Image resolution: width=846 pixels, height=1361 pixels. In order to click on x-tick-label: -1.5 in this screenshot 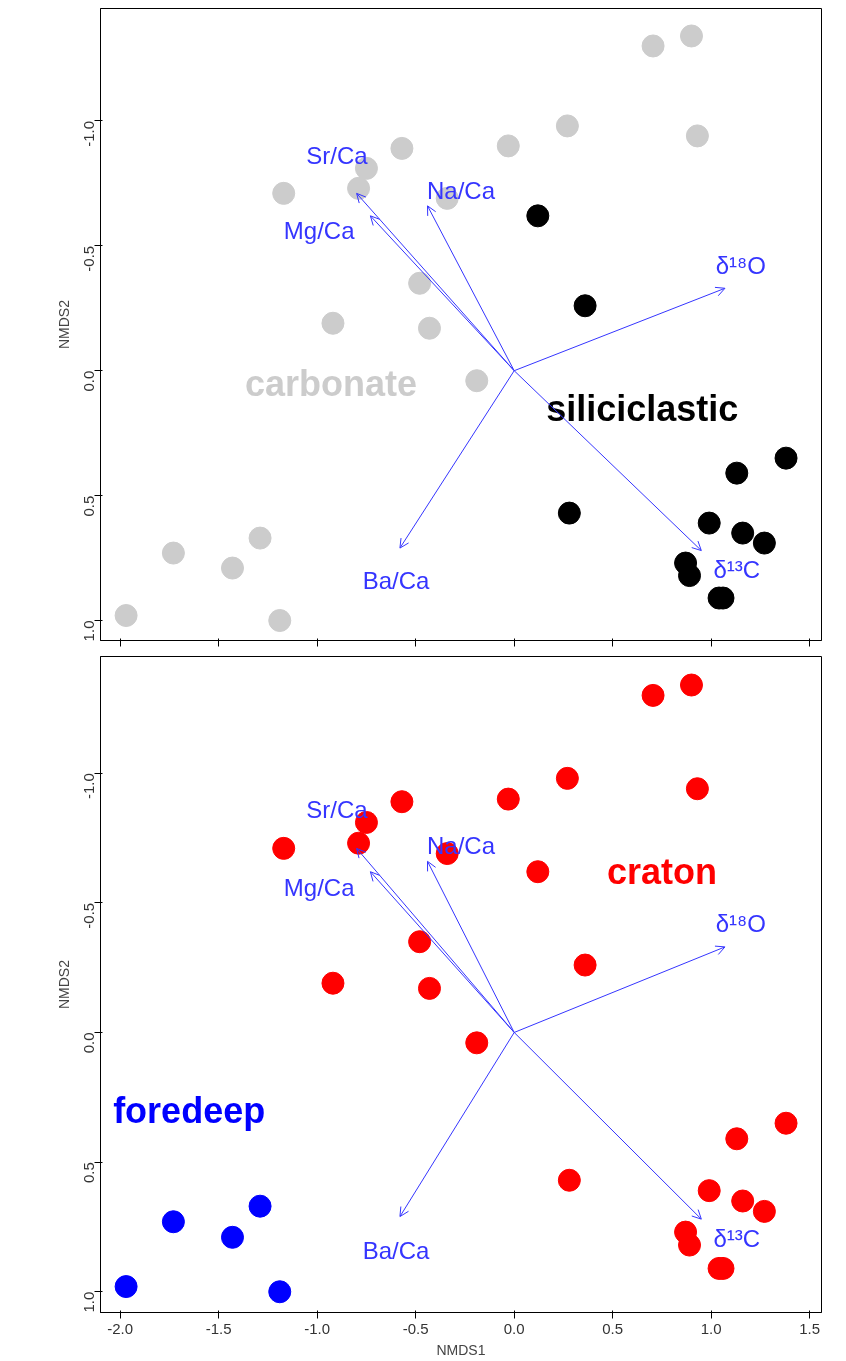, I will do `click(218, 1328)`.